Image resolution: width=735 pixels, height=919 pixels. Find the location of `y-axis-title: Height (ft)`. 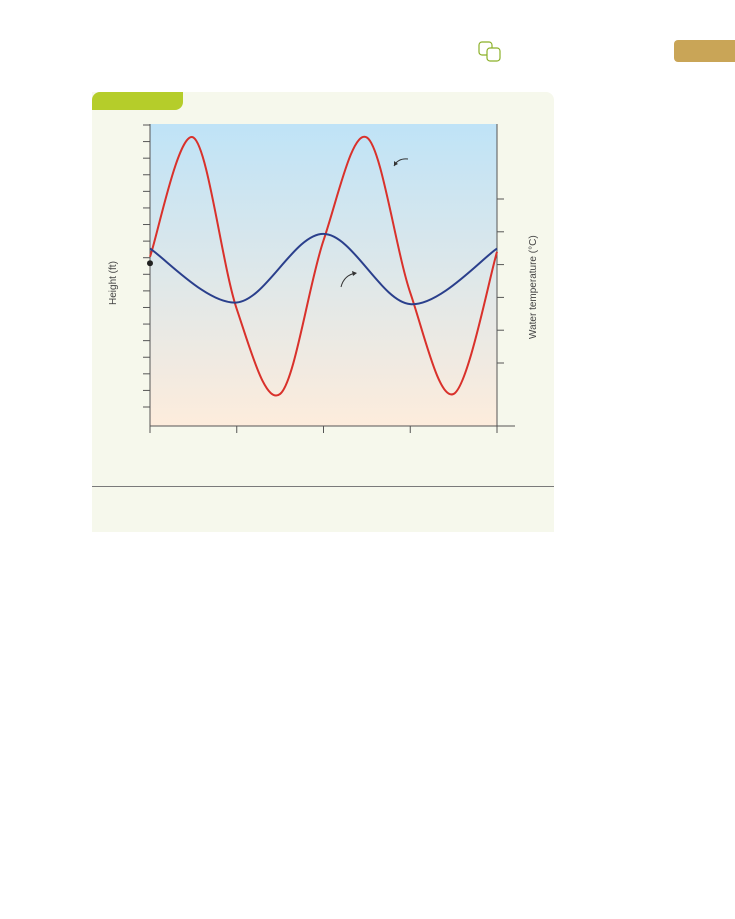

y-axis-title: Height (ft) is located at coordinates (113, 283).